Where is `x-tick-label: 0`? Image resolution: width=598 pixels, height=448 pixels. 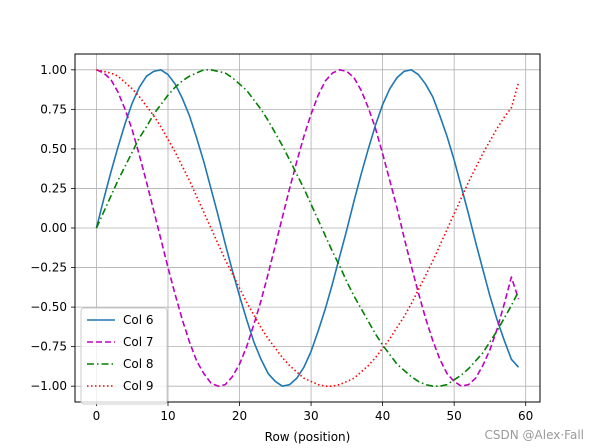 x-tick-label: 0 is located at coordinates (97, 416).